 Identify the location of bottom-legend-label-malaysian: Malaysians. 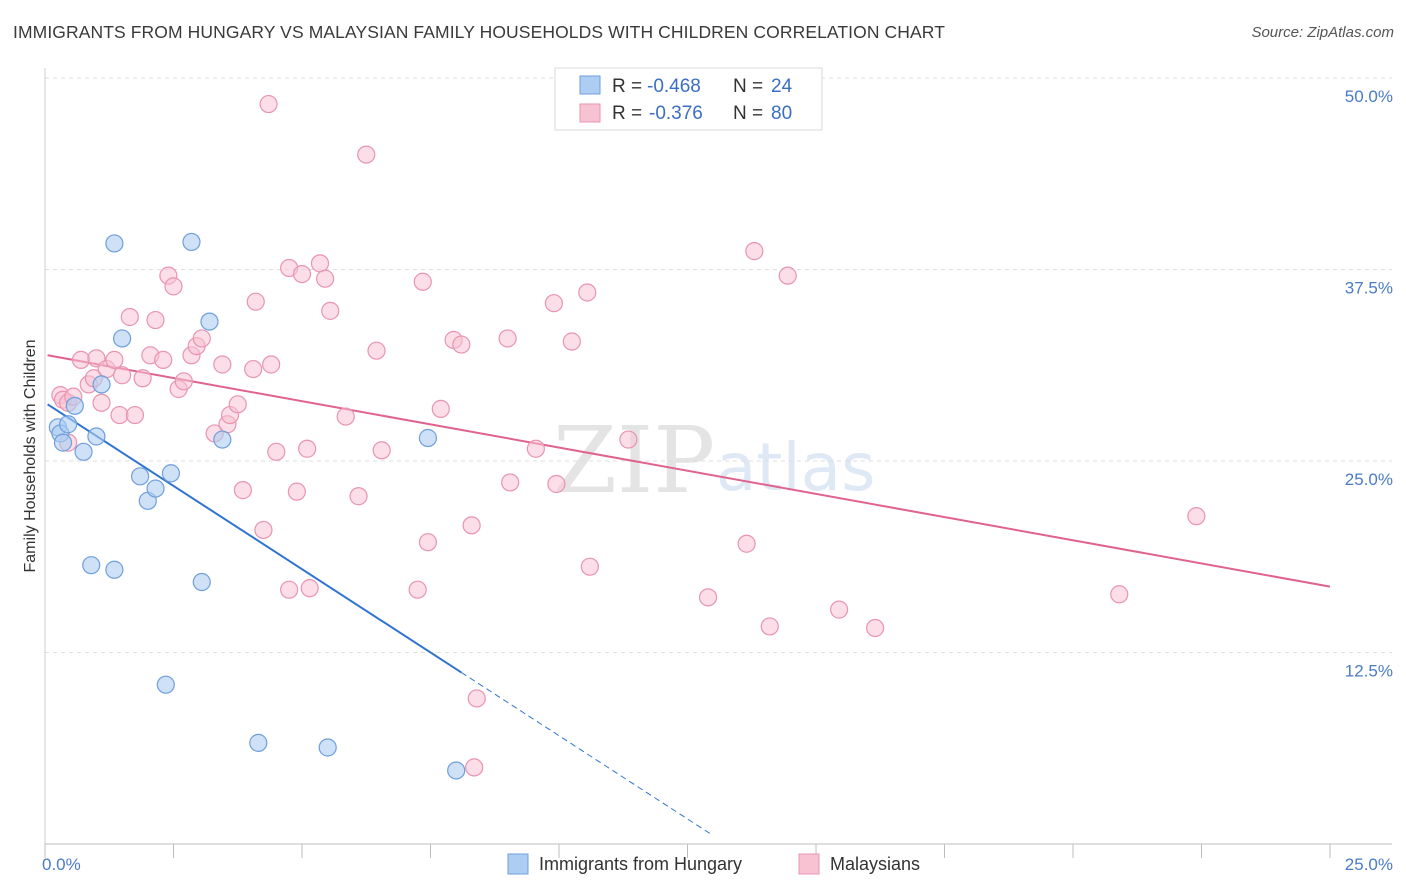
(875, 864).